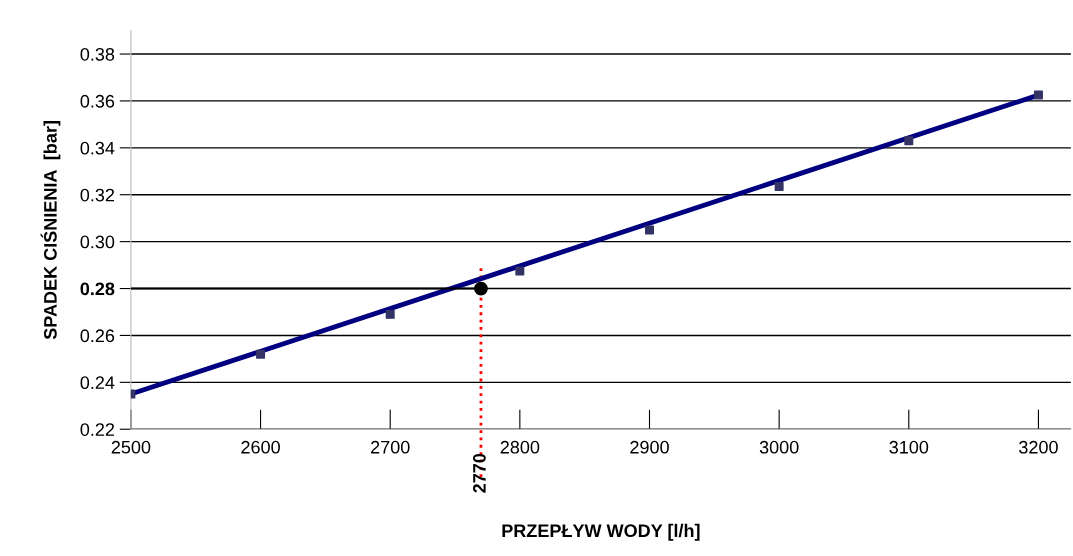 The height and width of the screenshot is (556, 1073). Describe the element at coordinates (97, 242) in the screenshot. I see `y-tick-label: 0.30` at that location.